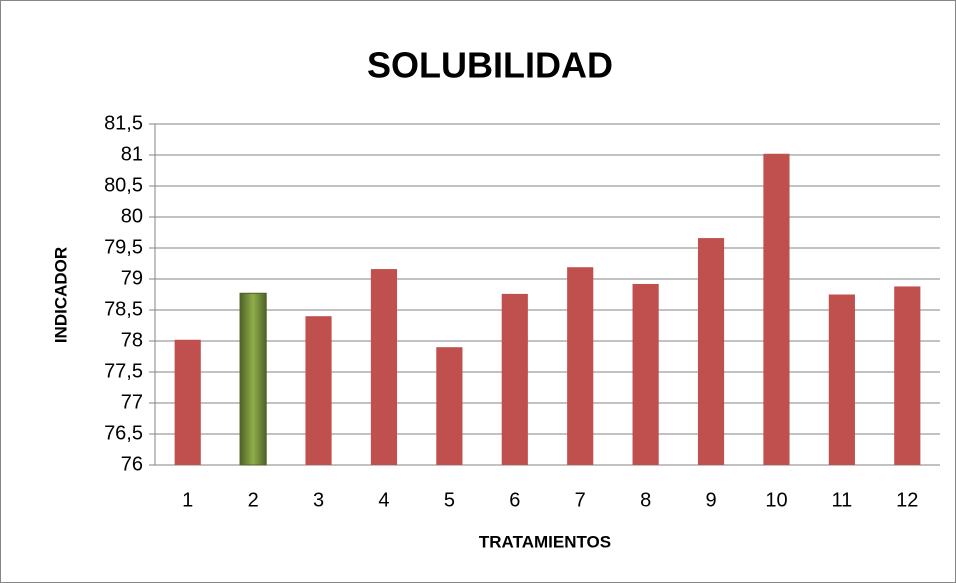  Describe the element at coordinates (514, 500) in the screenshot. I see `x-tick-label: 6` at that location.